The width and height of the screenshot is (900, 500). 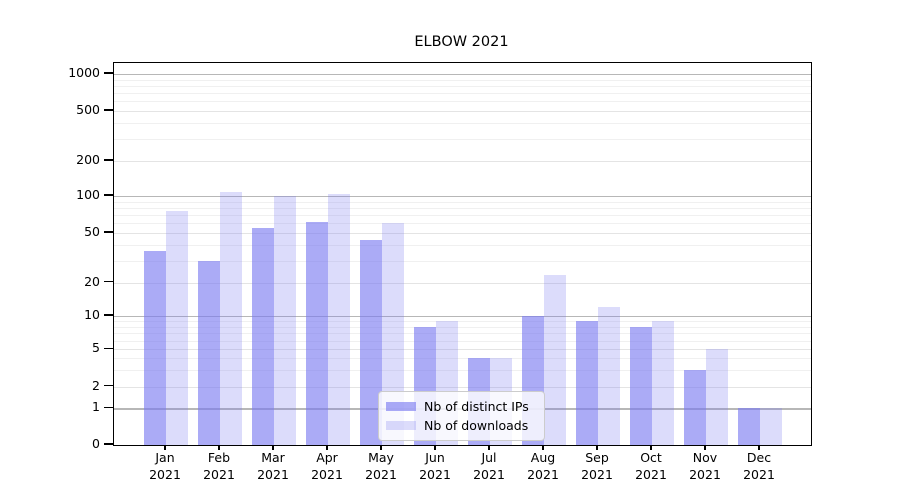 I want to click on x-tick-label: Sep 2021, so click(x=597, y=466).